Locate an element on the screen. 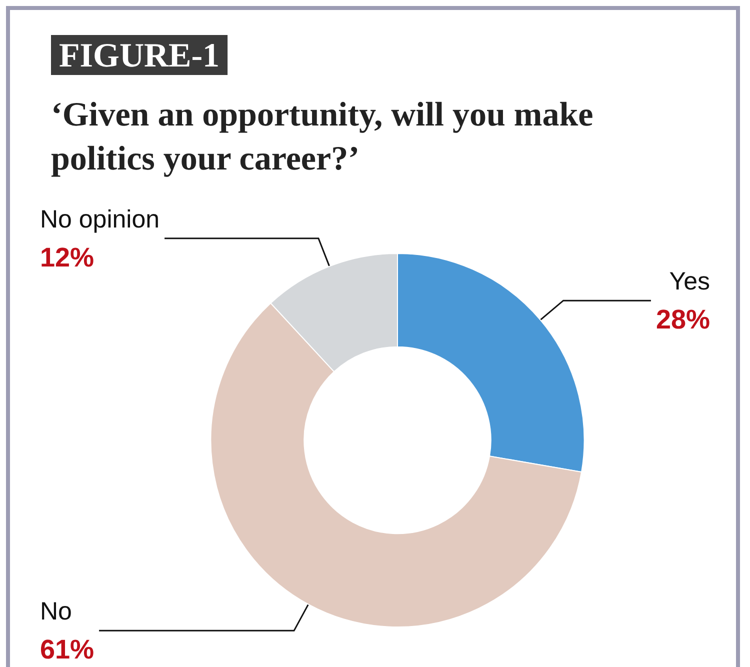  data-label: 61% is located at coordinates (67, 649).